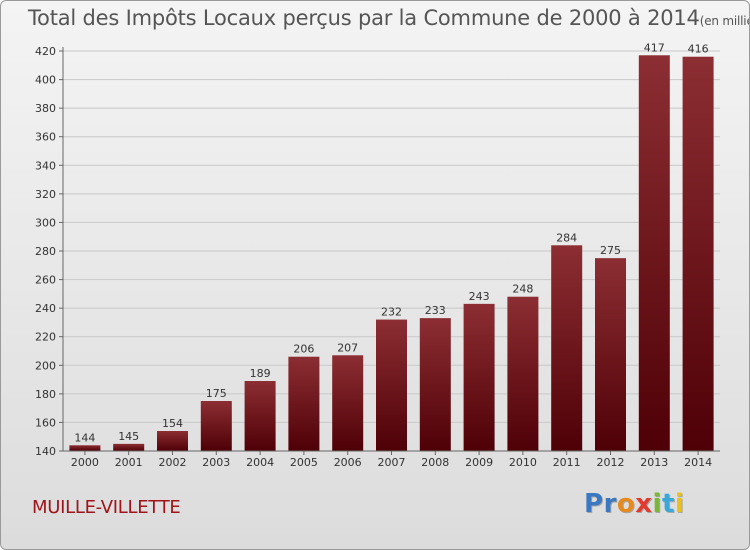  I want to click on data-label: 275, so click(610, 250).